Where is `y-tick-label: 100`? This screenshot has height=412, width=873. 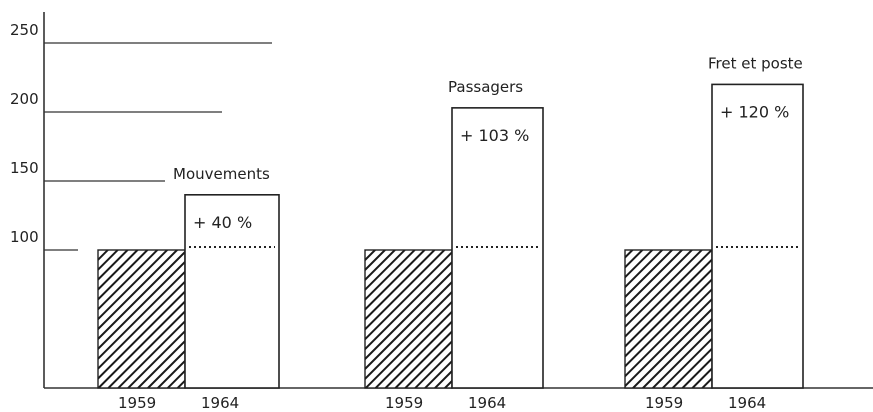 y-tick-label: 100 is located at coordinates (24, 237).